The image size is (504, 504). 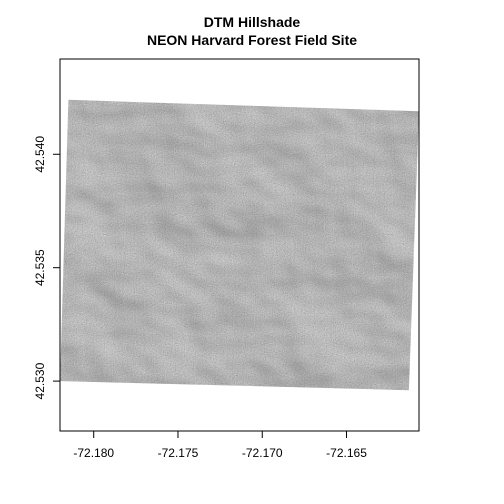 I want to click on y-axis: 42.530 42.535 42.540, so click(x=47, y=267).